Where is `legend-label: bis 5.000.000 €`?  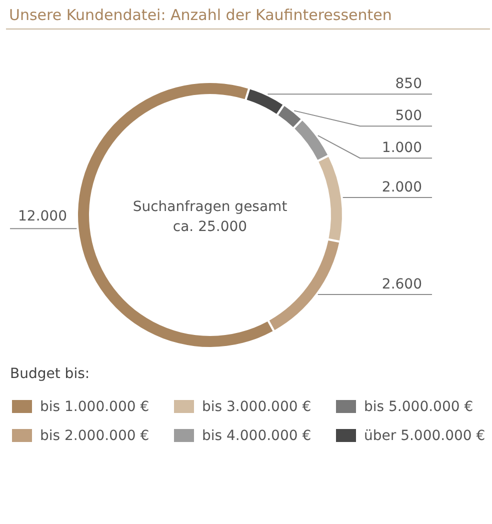 legend-label: bis 5.000.000 € is located at coordinates (419, 407).